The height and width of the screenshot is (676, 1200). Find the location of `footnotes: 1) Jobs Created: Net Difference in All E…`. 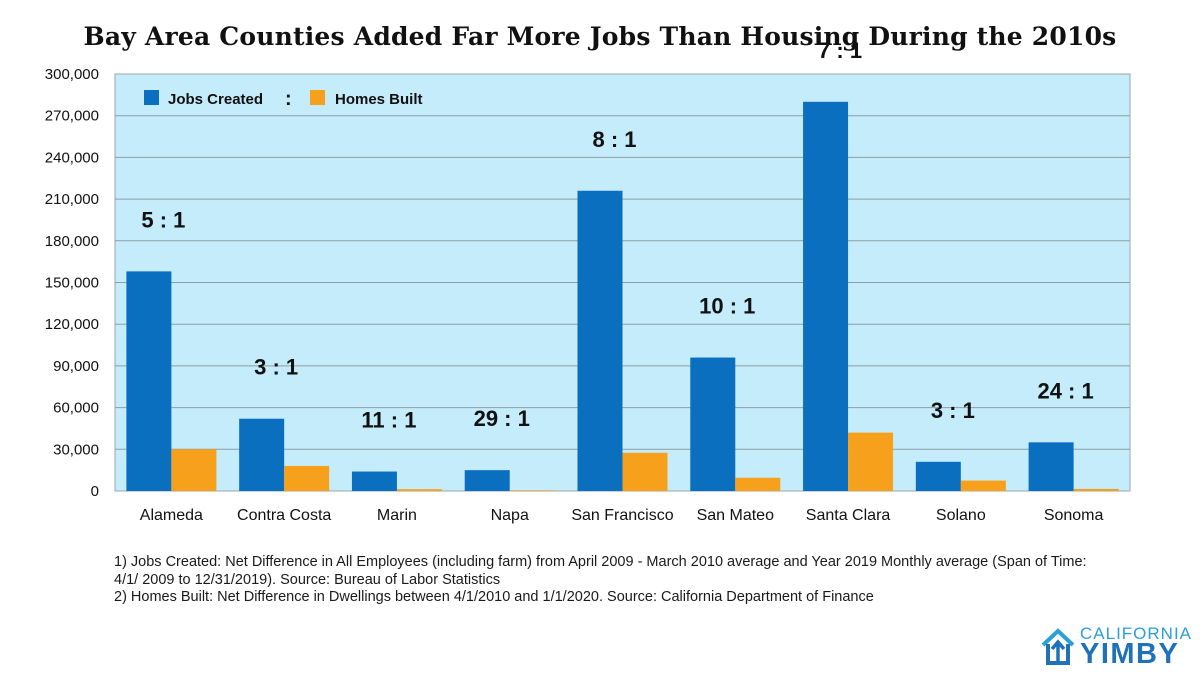

footnotes: 1) Jobs Created: Net Difference in All E… is located at coordinates (614, 580).